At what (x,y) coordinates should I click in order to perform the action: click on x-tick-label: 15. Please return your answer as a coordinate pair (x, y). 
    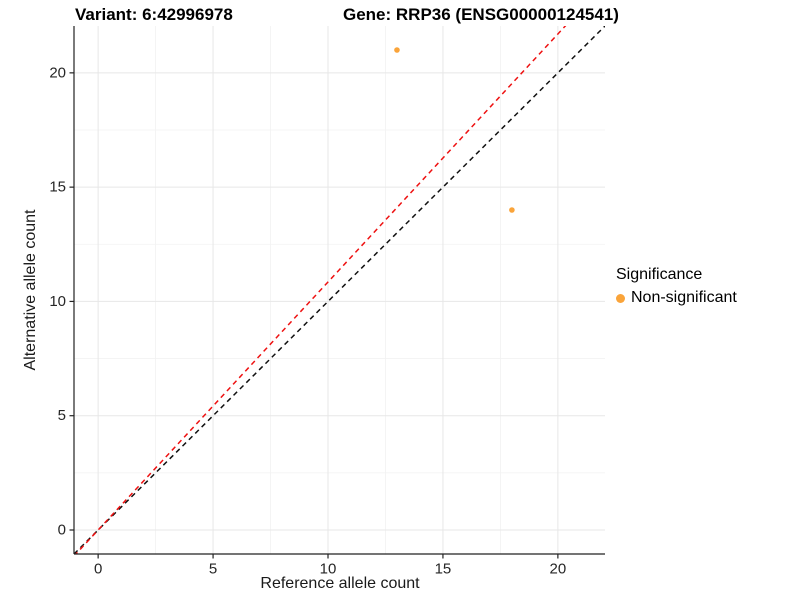
    Looking at the image, I should click on (443, 568).